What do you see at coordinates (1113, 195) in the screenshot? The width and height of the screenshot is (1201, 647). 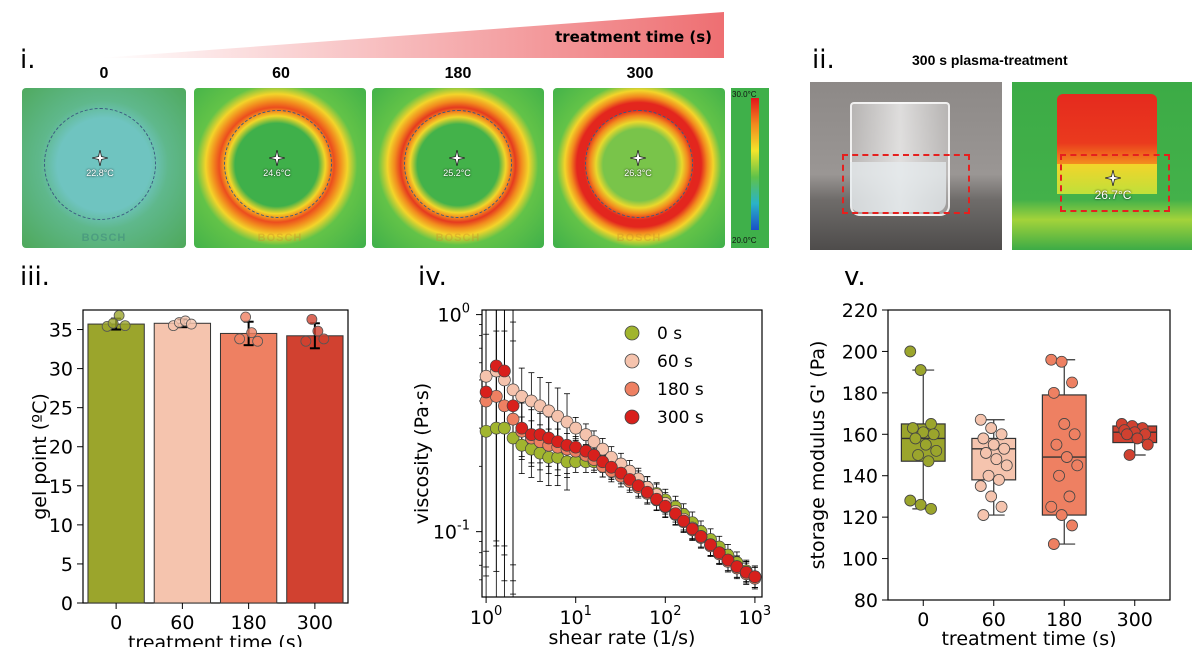 I see `temp-readout-vial: 26.7°C` at bounding box center [1113, 195].